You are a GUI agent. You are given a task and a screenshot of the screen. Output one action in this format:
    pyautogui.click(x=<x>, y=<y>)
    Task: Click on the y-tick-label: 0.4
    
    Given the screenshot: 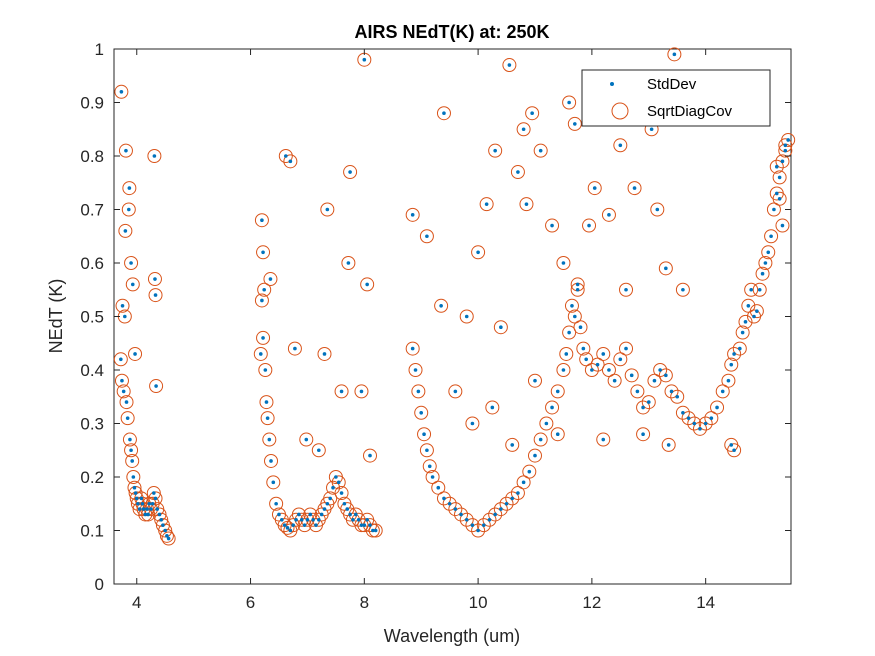 What is the action you would take?
    pyautogui.click(x=92, y=370)
    